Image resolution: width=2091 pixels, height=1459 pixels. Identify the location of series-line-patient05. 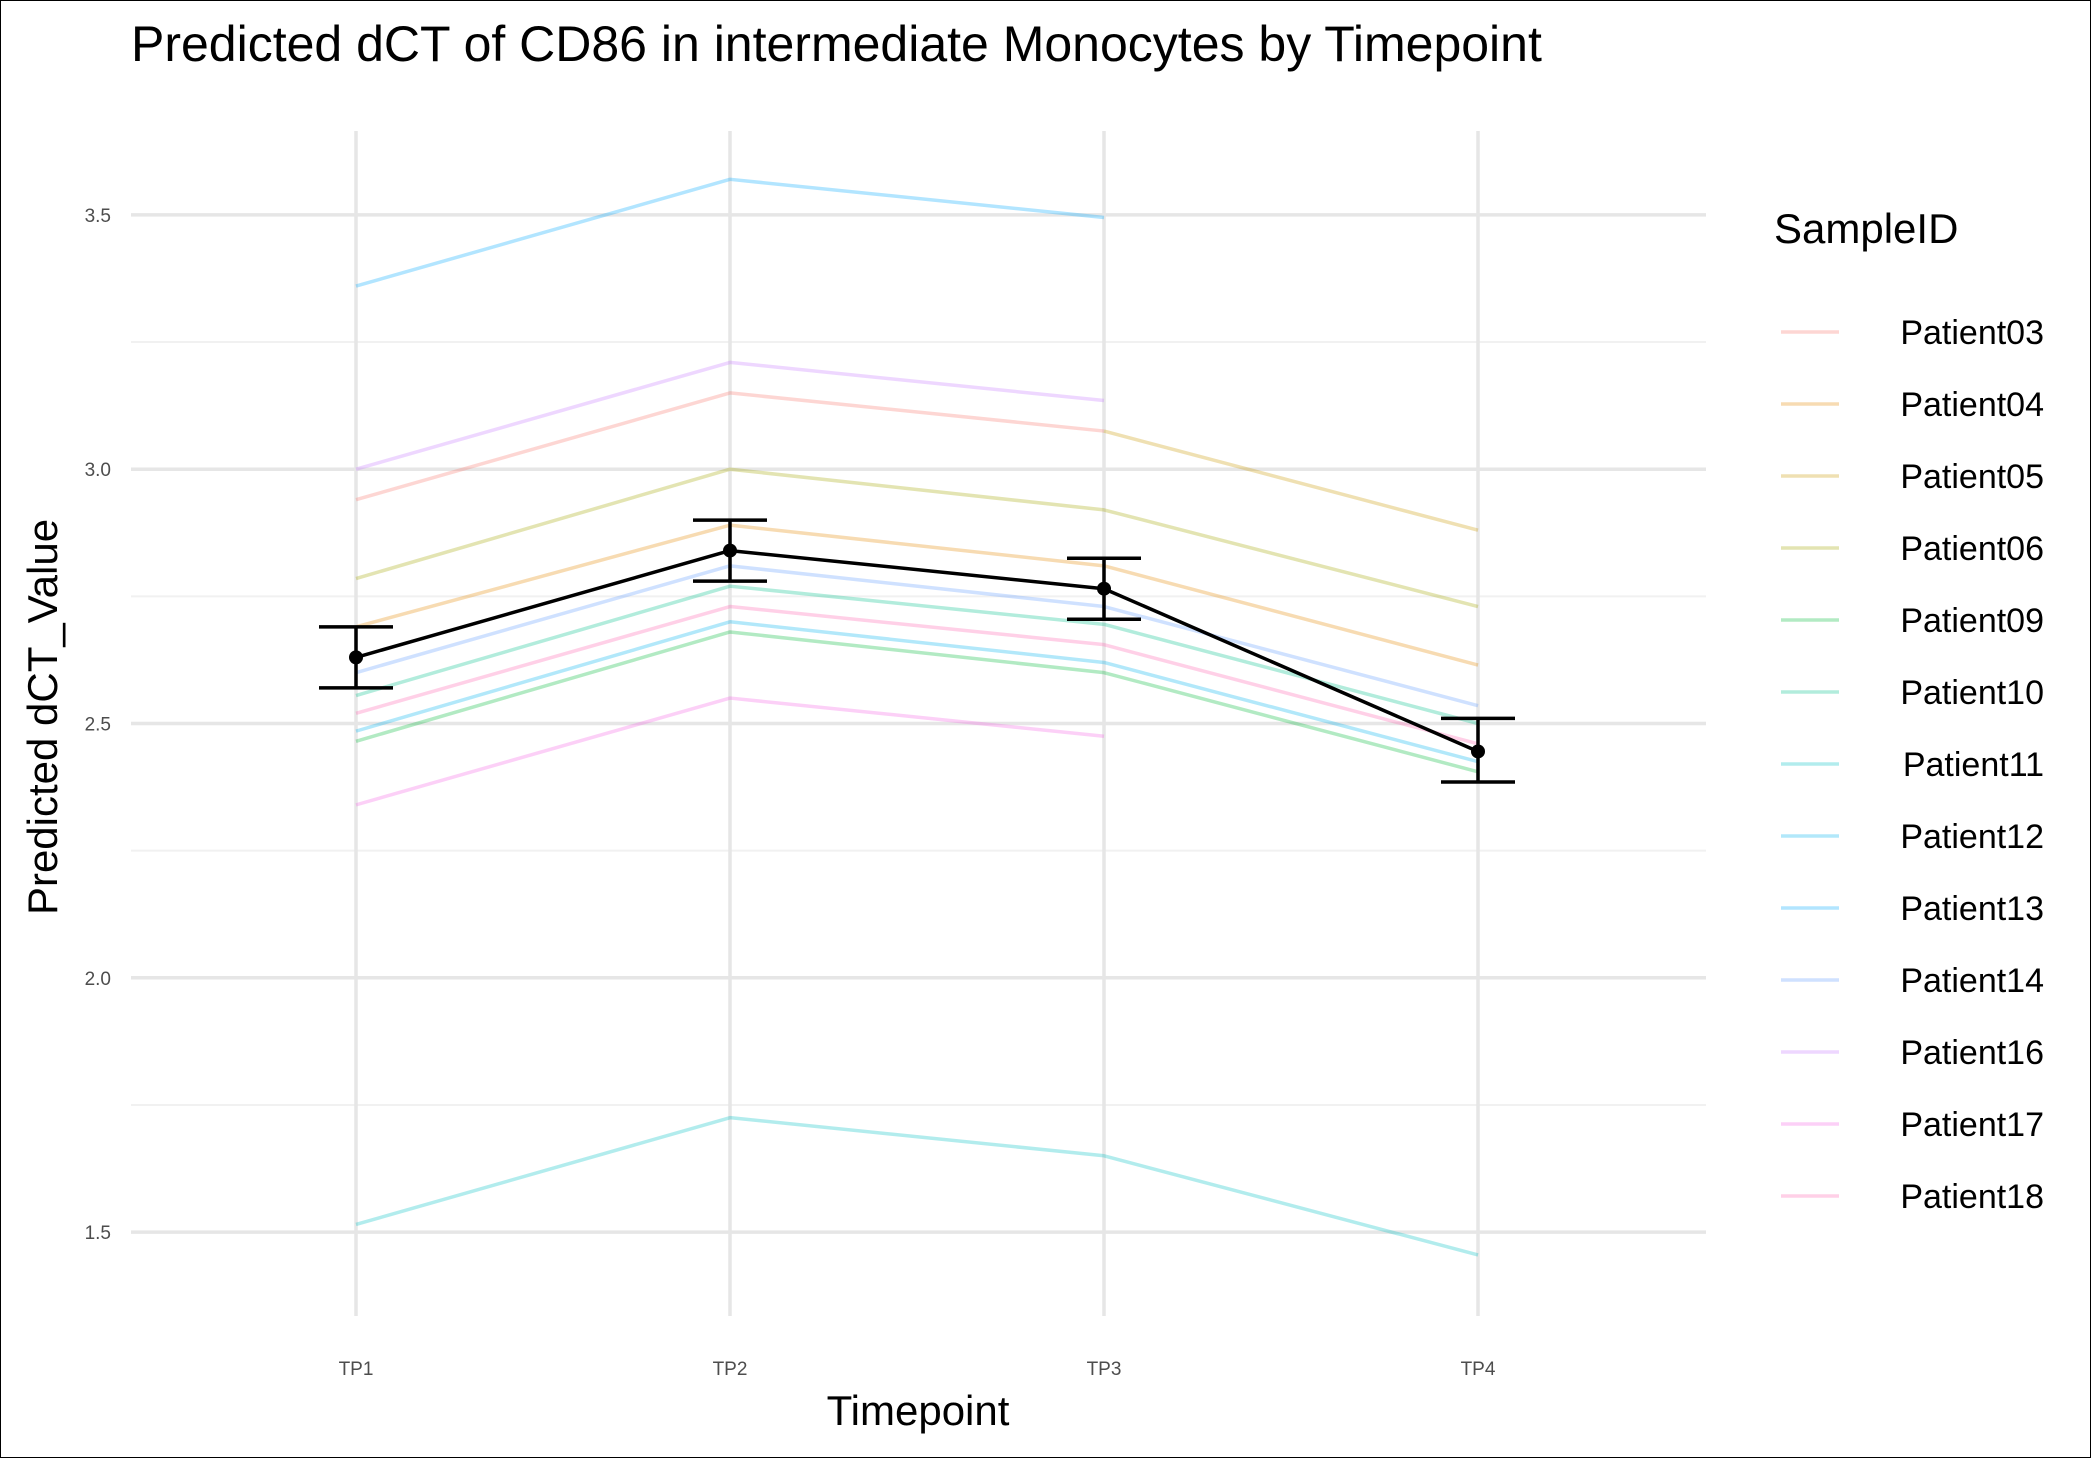
(1291, 480).